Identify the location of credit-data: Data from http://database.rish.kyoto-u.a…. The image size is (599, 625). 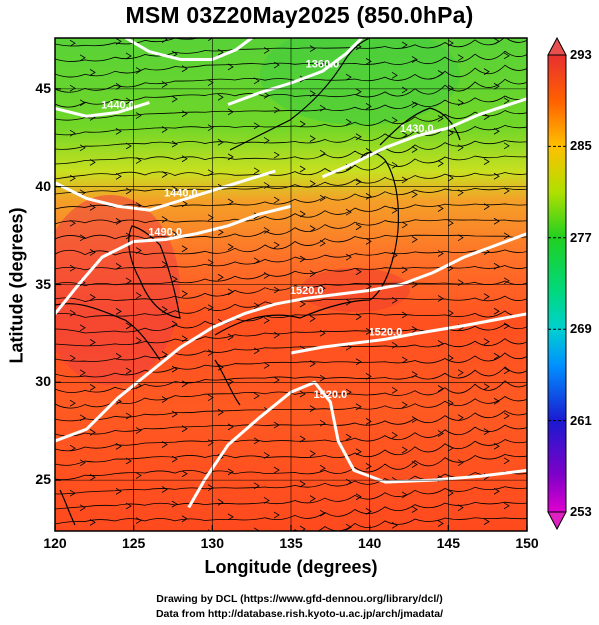
(299, 614).